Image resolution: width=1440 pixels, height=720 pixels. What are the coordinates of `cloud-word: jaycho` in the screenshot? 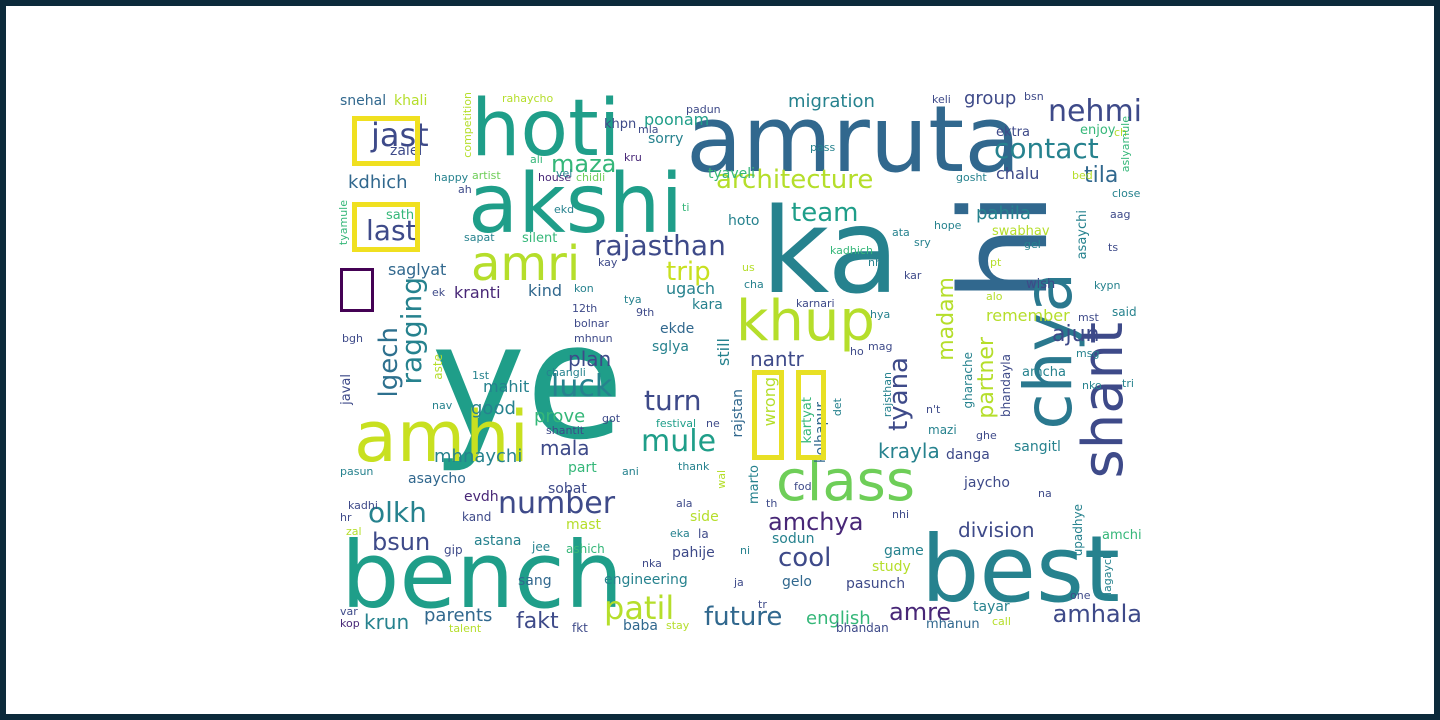 It's located at (987, 483).